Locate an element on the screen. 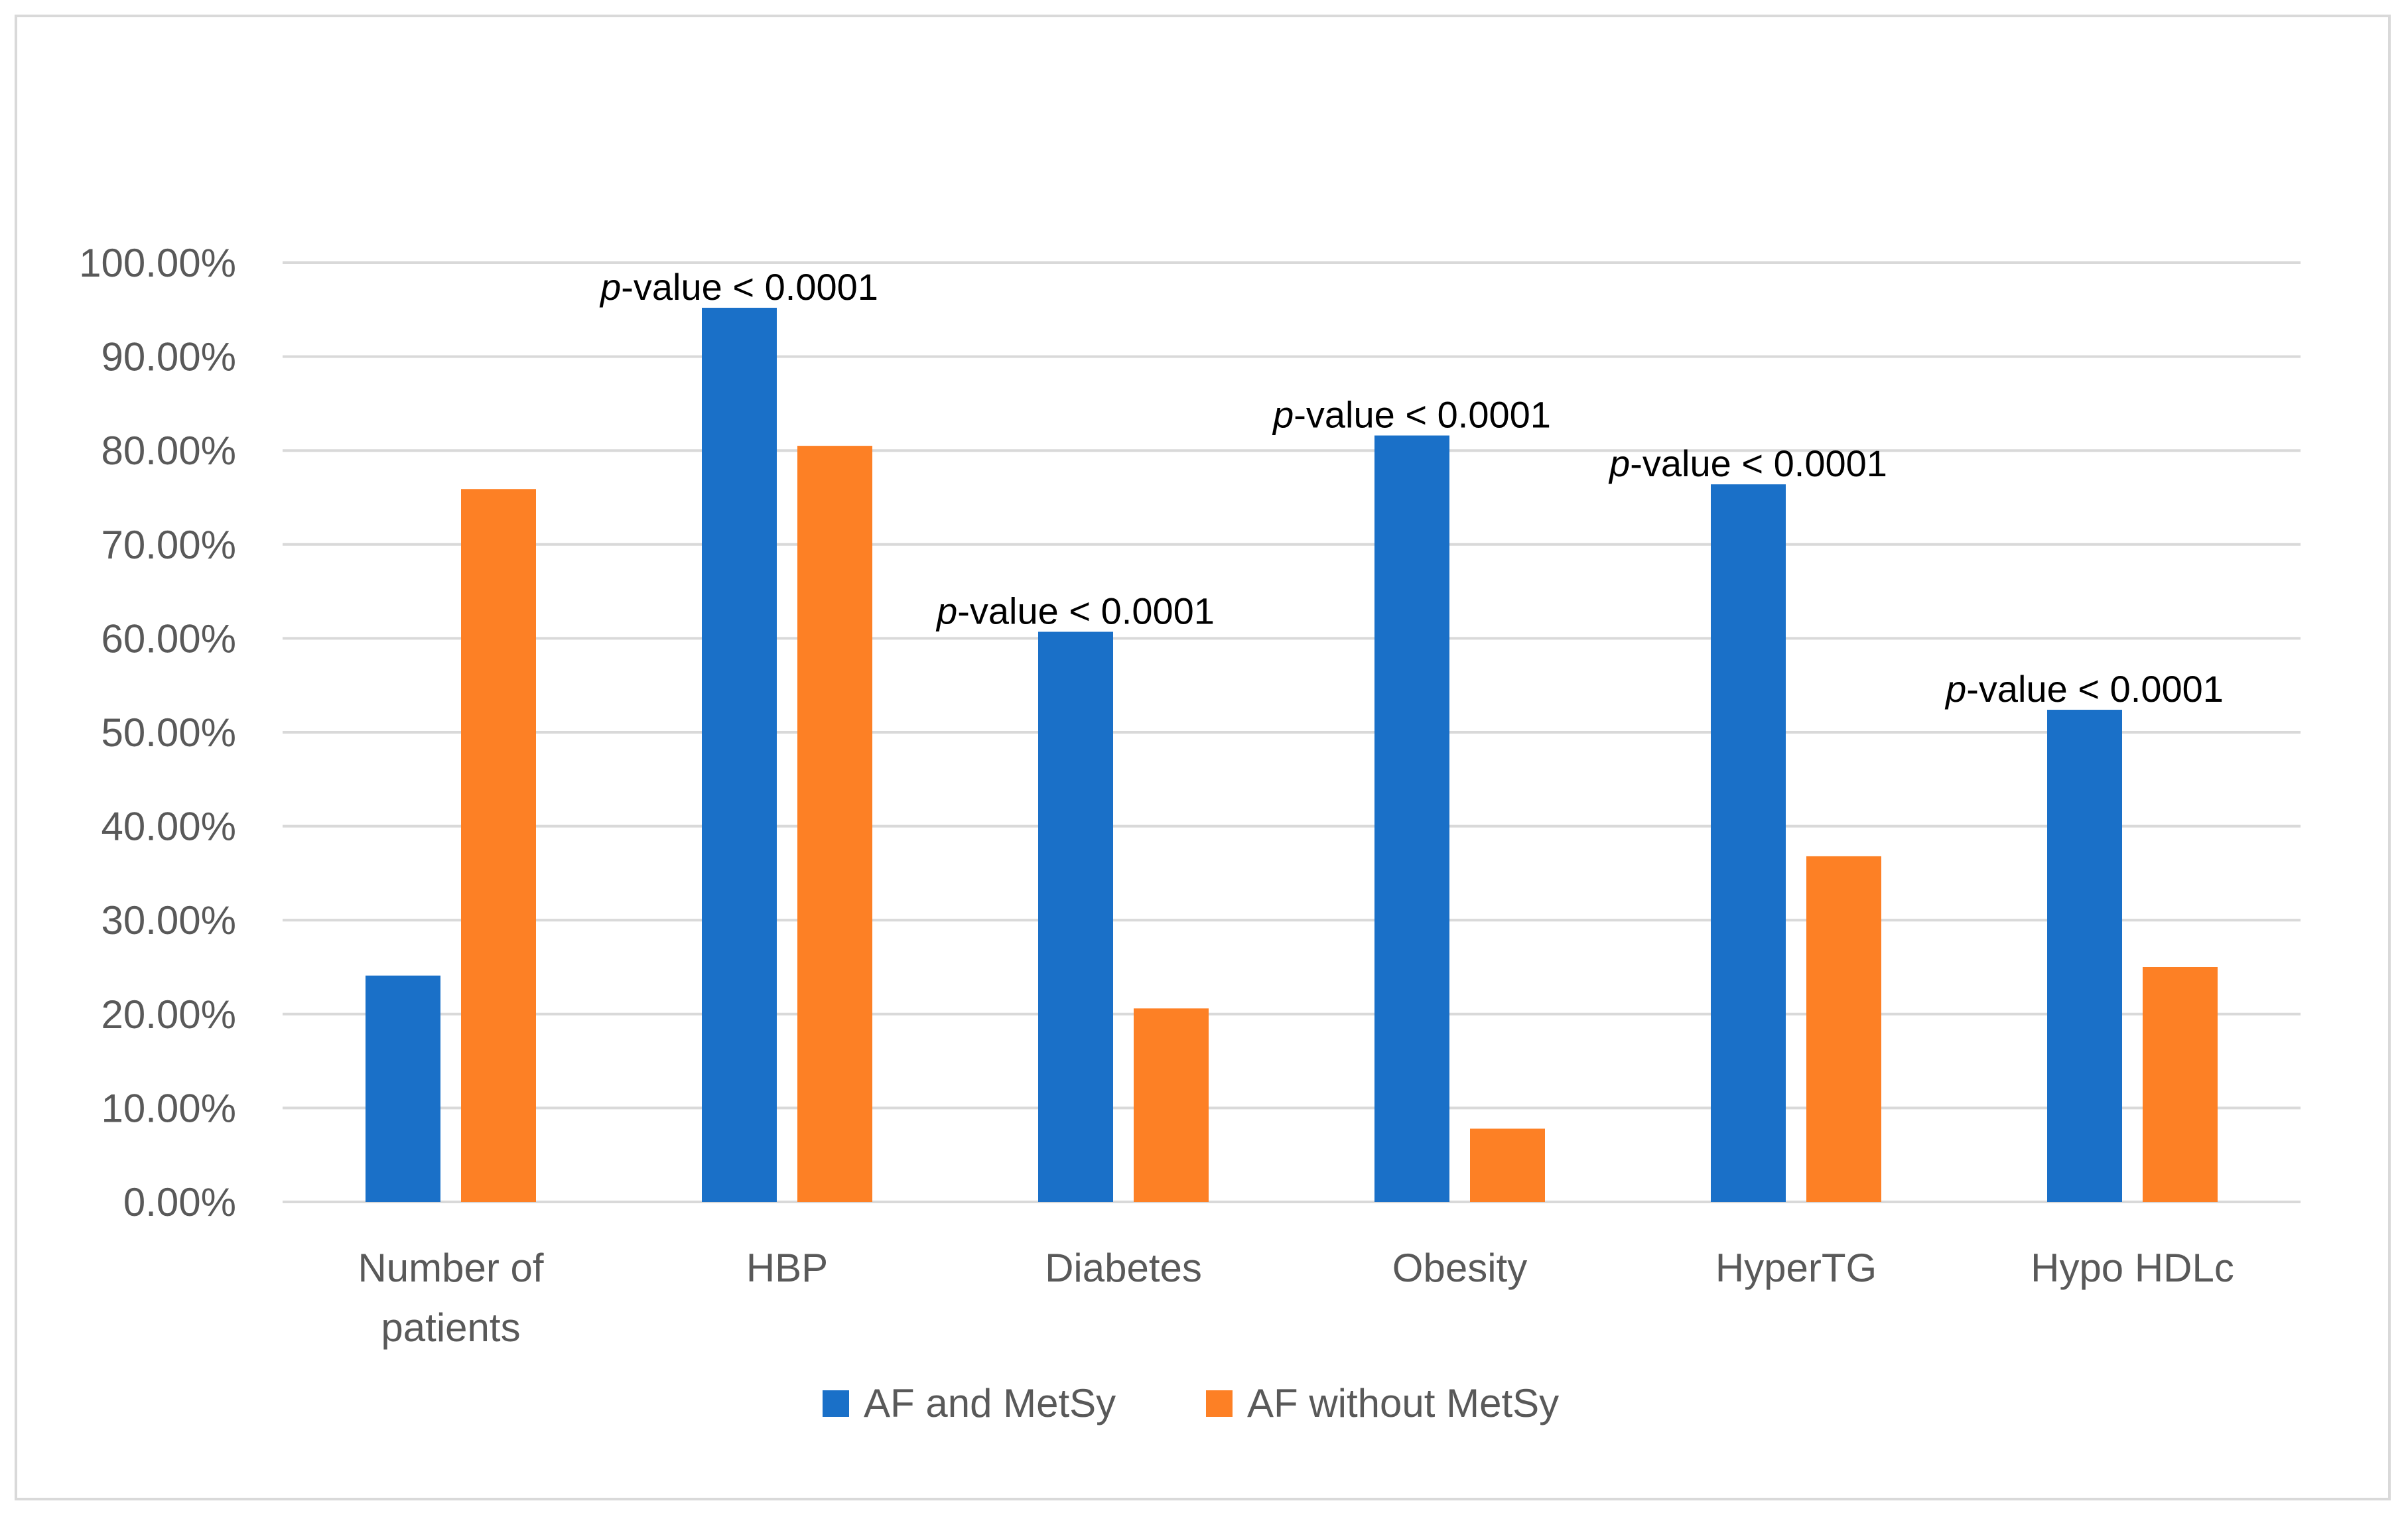 Image resolution: width=2408 pixels, height=1515 pixels. y-tick-label: 60.00% is located at coordinates (169, 638).